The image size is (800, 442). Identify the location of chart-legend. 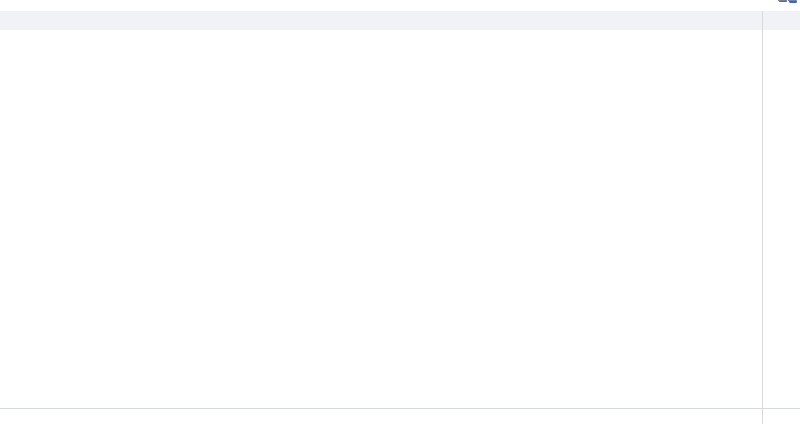
(400, 20).